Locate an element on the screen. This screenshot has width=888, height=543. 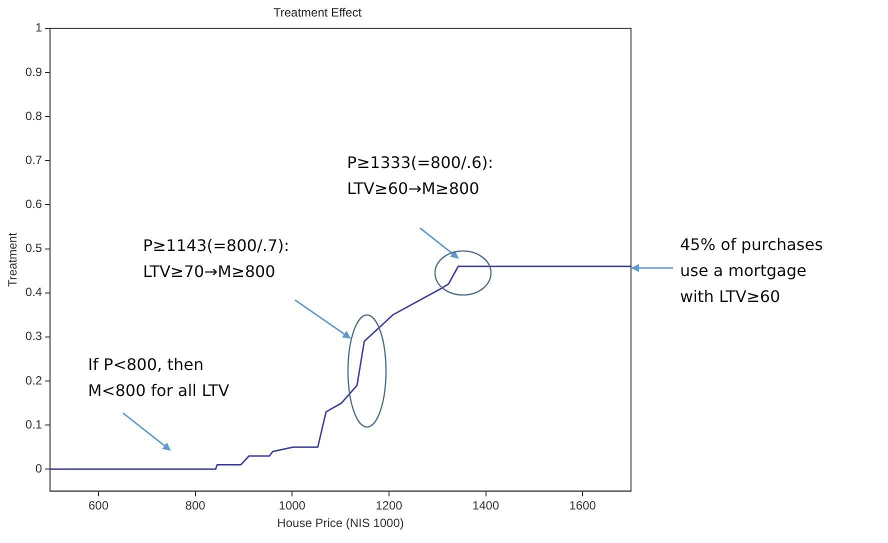
y-tick-label: 0 is located at coordinates (38, 468).